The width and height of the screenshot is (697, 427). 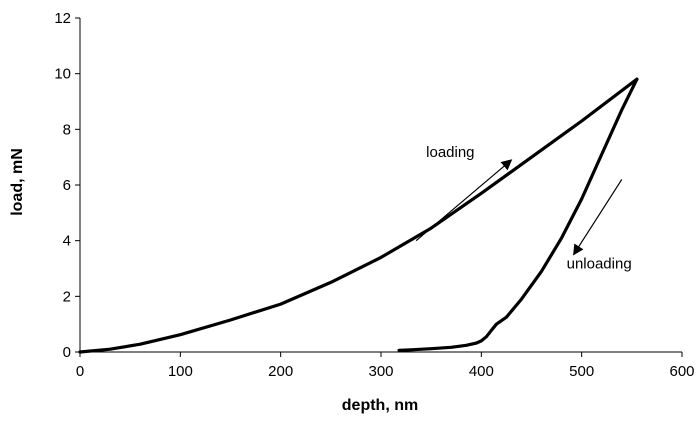 I want to click on y-tick-label: 4, so click(x=67, y=241).